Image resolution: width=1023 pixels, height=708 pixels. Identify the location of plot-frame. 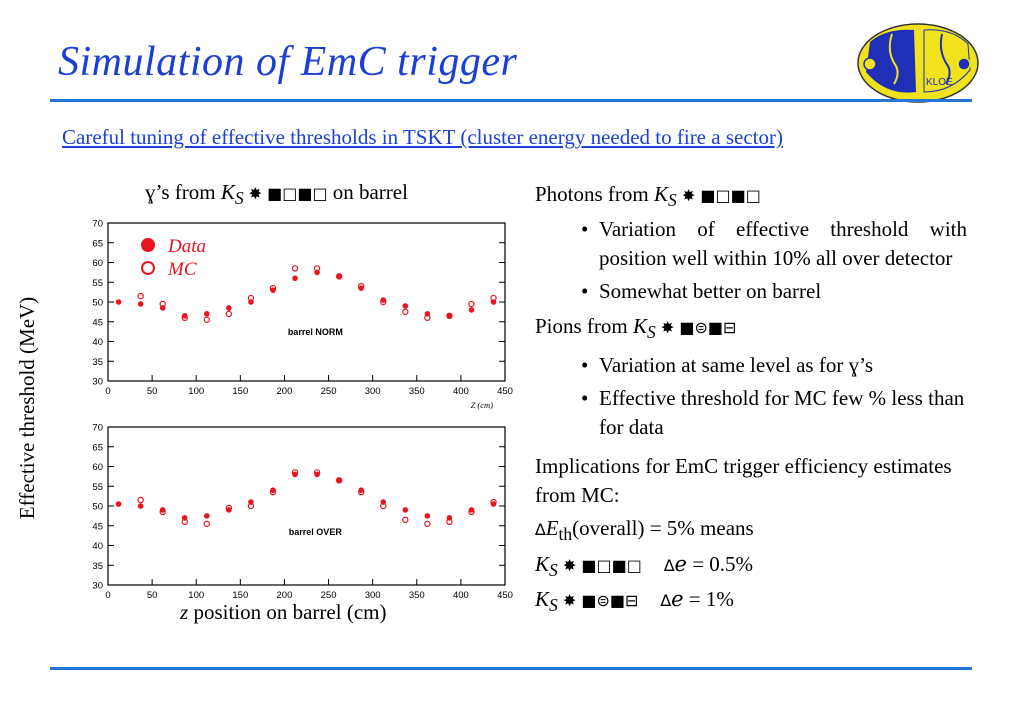
(306, 506).